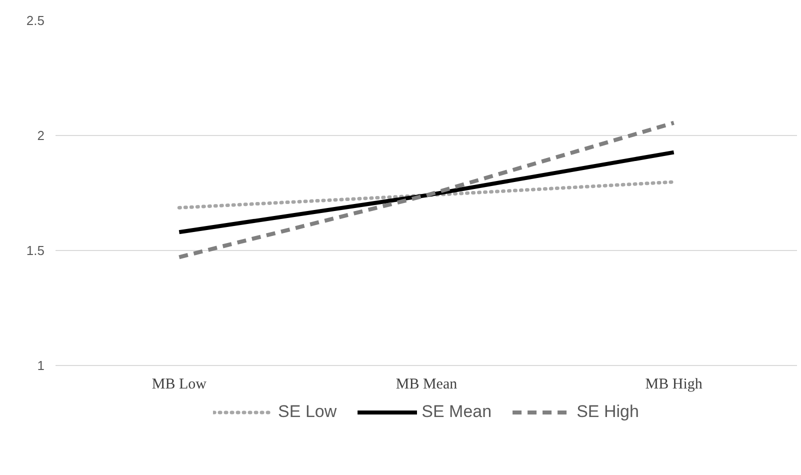 This screenshot has height=475, width=801. What do you see at coordinates (41, 365) in the screenshot?
I see `y-tick-label: 1` at bounding box center [41, 365].